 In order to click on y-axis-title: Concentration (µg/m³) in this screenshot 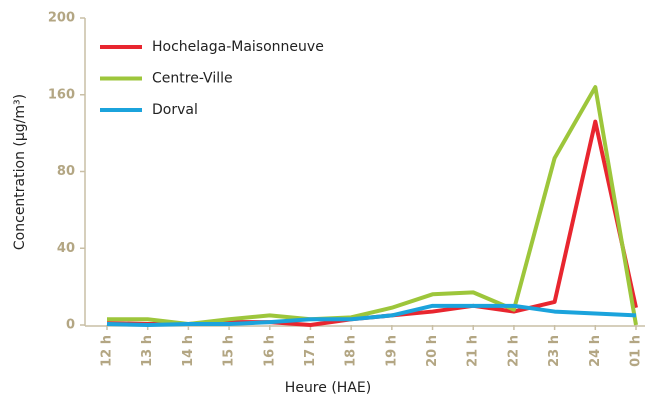, I will do `click(20, 172)`.